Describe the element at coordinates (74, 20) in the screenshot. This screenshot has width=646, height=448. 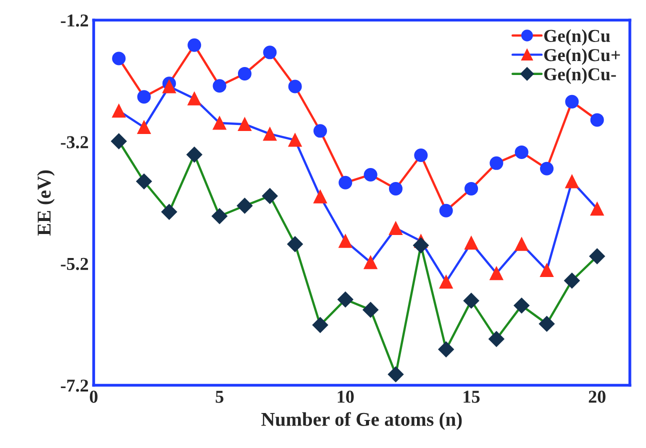
I see `y-tick-label: -1.2` at that location.